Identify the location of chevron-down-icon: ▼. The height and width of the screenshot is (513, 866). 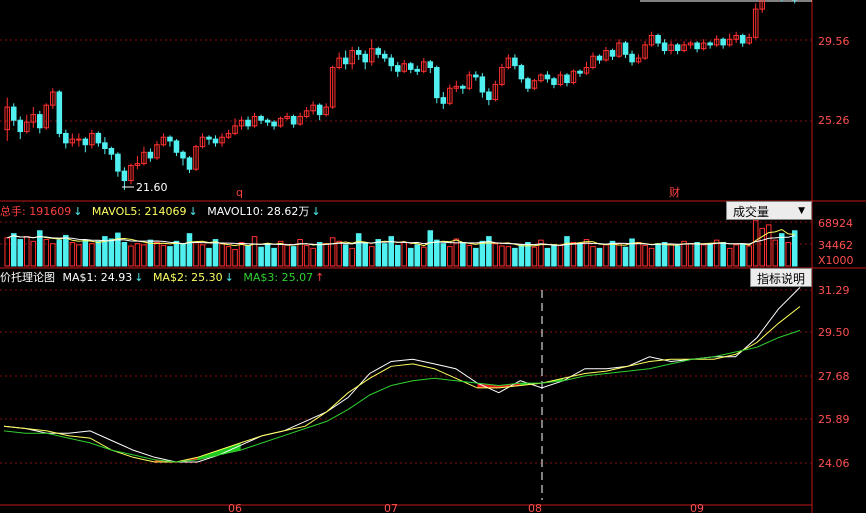
(801, 211).